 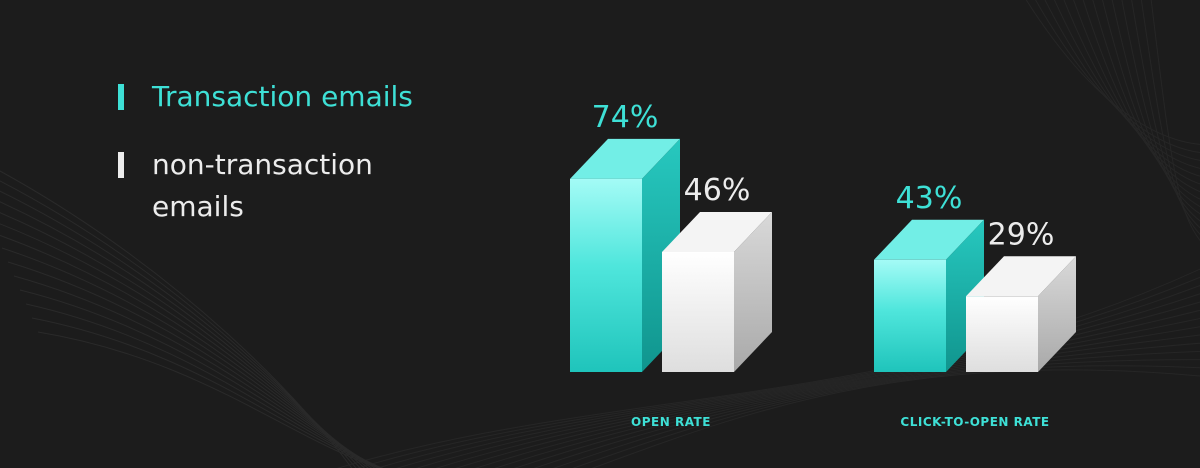 What do you see at coordinates (717, 190) in the screenshot?
I see `data-label: 46%` at bounding box center [717, 190].